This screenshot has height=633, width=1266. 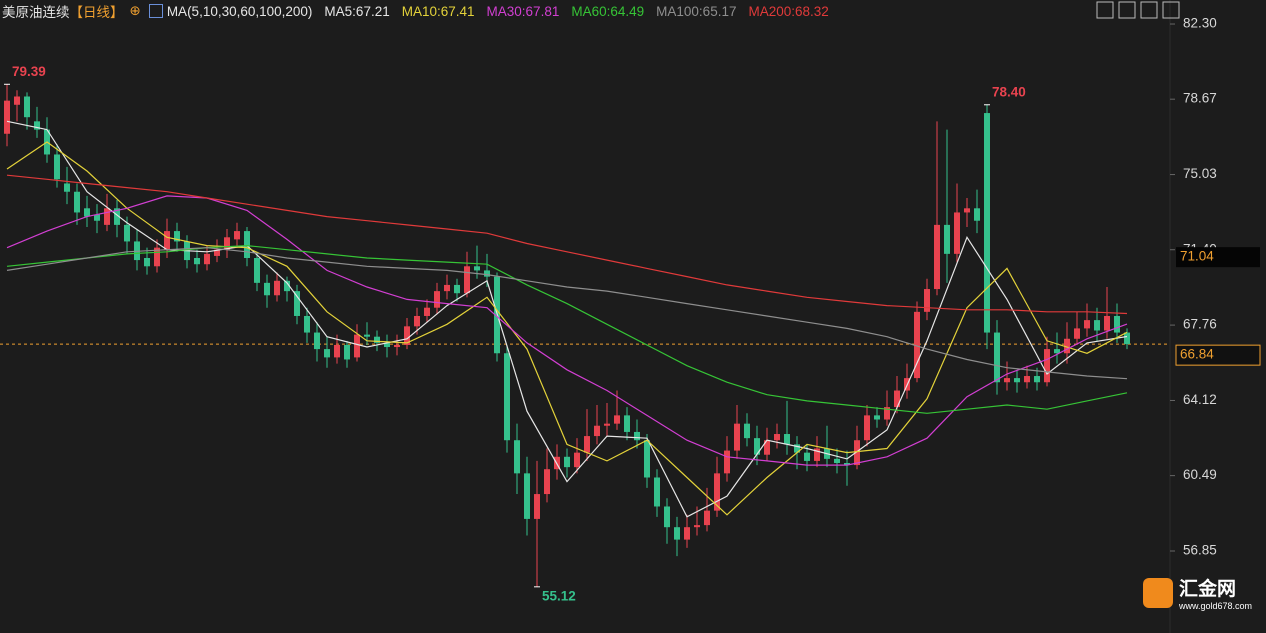 What do you see at coordinates (1215, 606) in the screenshot?
I see `logo-url: www.gold678.com` at bounding box center [1215, 606].